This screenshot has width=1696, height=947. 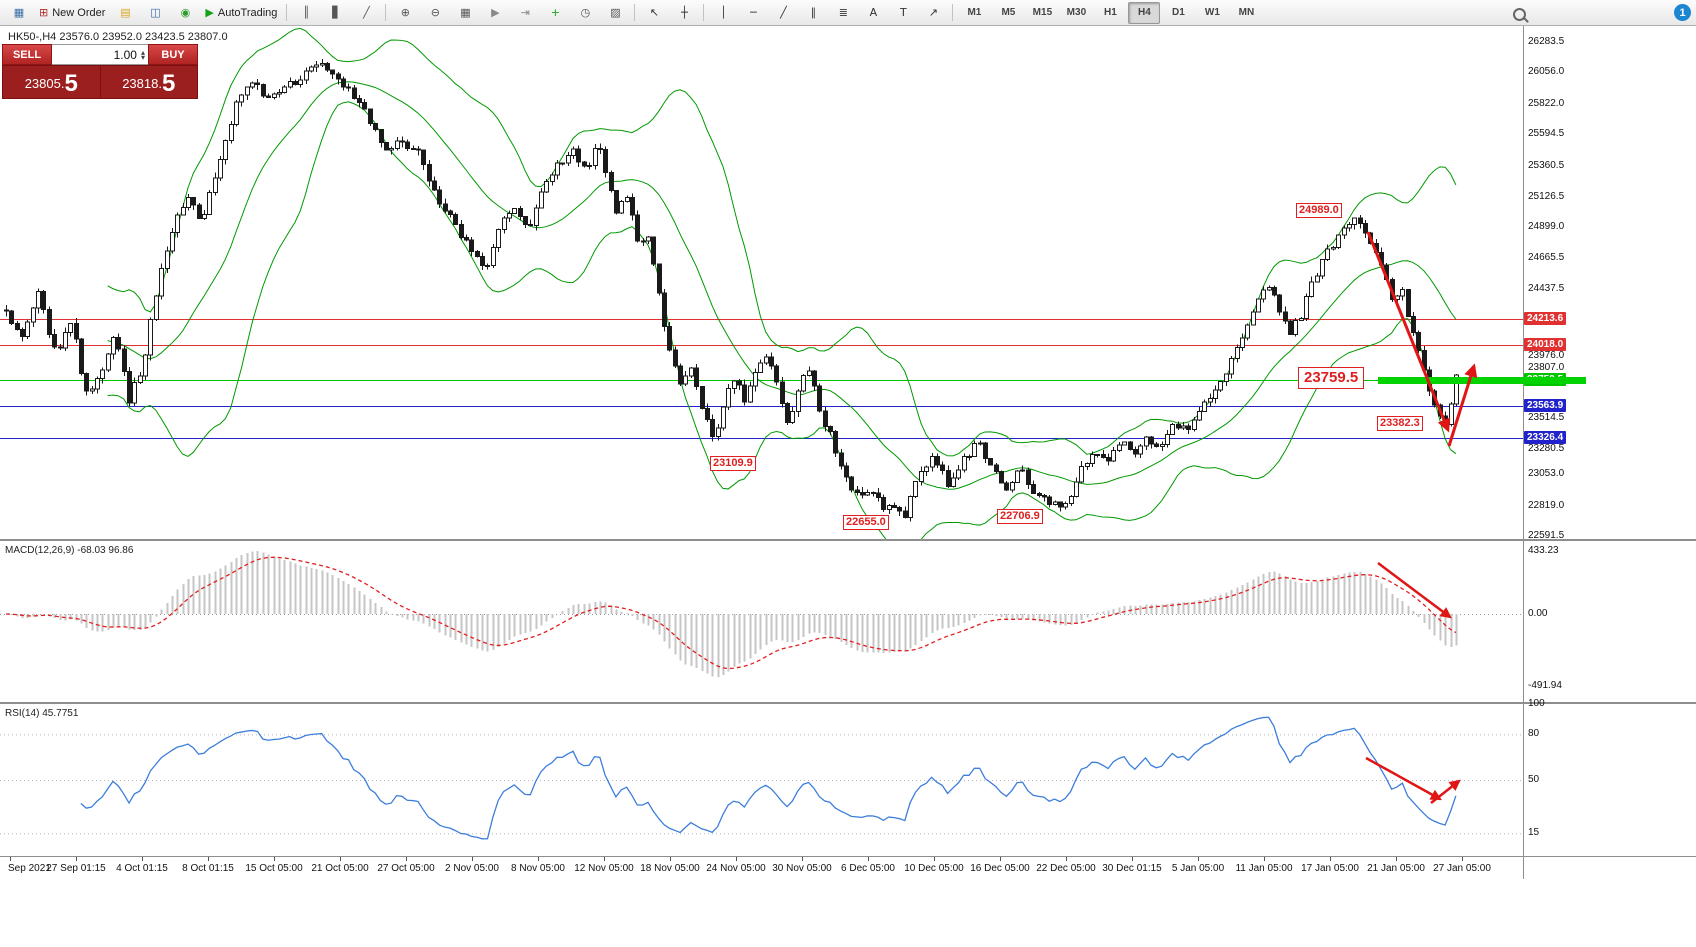 I want to click on time-axis-label: 30 Dec 01:15, so click(x=1132, y=868).